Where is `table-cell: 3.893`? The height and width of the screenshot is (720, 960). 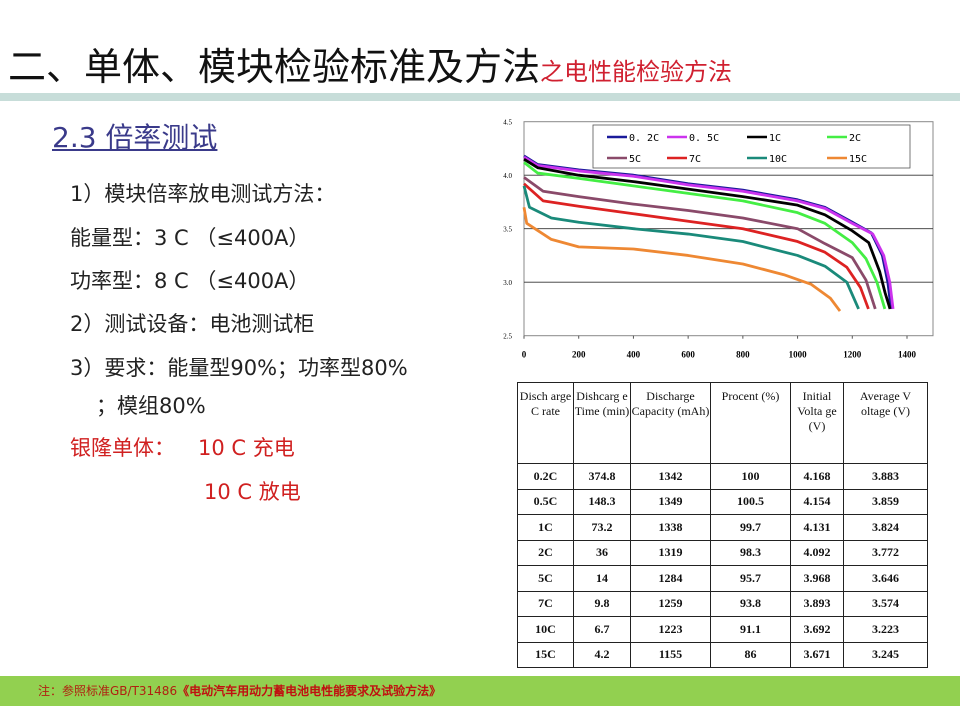 table-cell: 3.893 is located at coordinates (817, 603).